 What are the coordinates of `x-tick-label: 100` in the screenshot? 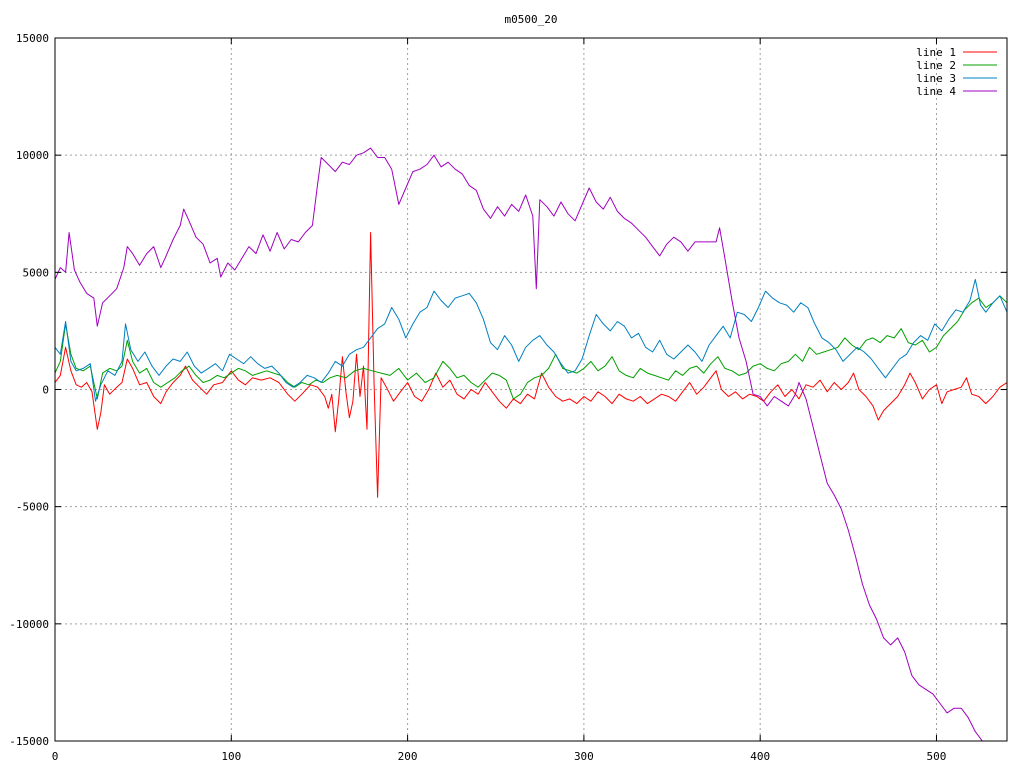 It's located at (231, 756).